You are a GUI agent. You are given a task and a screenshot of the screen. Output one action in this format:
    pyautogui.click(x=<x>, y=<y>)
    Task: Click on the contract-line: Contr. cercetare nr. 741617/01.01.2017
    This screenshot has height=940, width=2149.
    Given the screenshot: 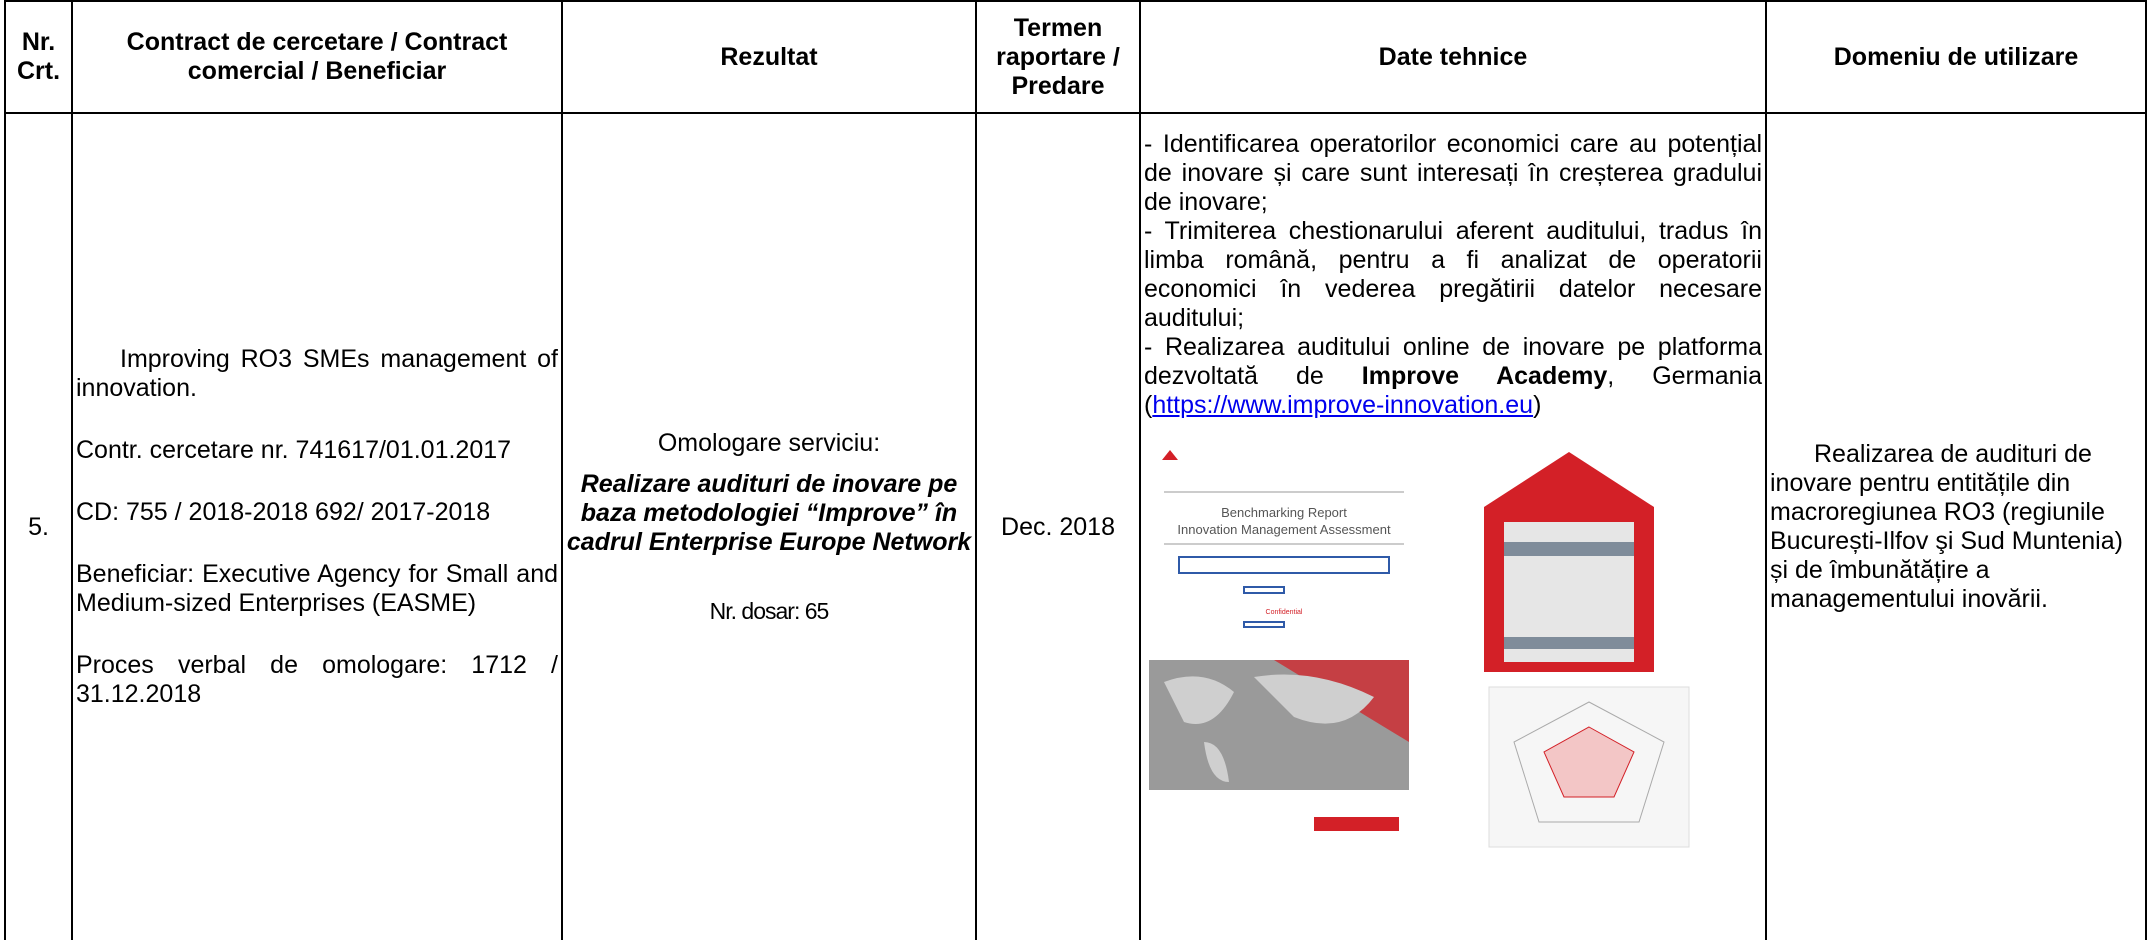 What is the action you would take?
    pyautogui.click(x=294, y=450)
    